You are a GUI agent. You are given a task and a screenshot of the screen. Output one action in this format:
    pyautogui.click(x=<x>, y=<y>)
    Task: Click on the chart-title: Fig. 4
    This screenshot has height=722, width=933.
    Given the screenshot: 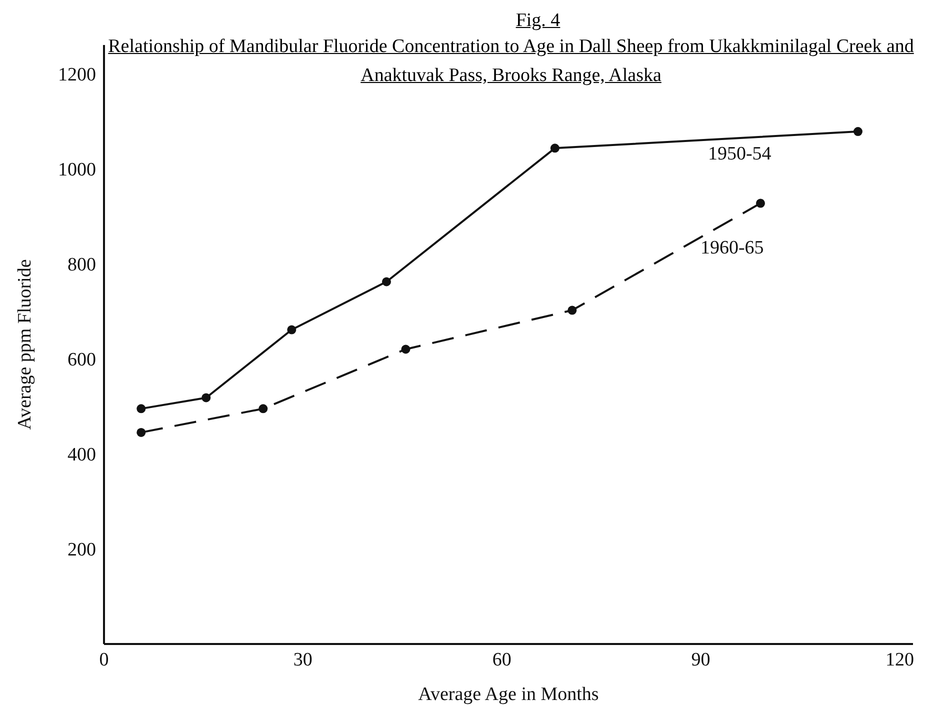 What is the action you would take?
    pyautogui.click(x=538, y=21)
    